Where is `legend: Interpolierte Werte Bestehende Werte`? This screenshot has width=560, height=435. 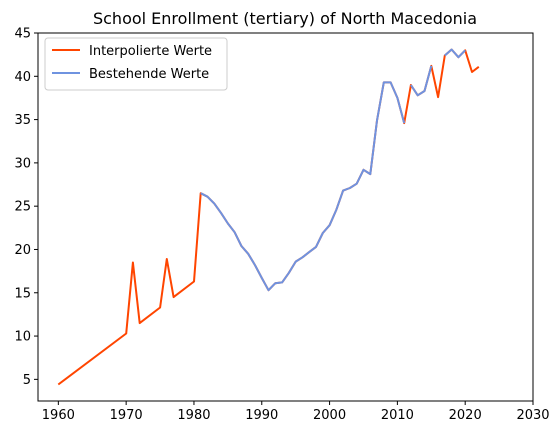 legend: Interpolierte Werte Bestehende Werte is located at coordinates (136, 64).